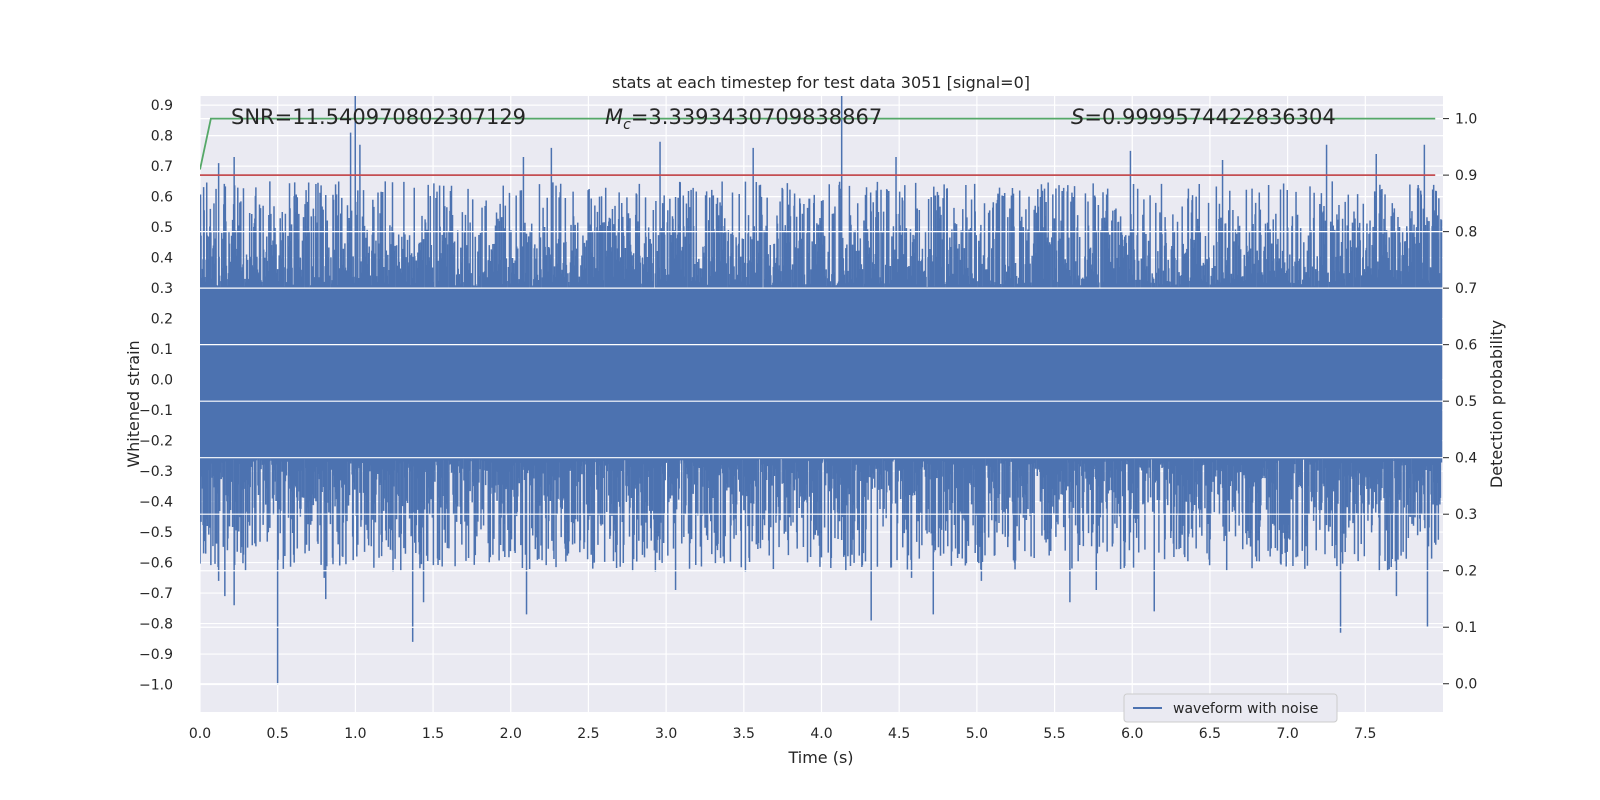  Describe the element at coordinates (162, 167) in the screenshot. I see `y-tick-label: 0.7` at that location.